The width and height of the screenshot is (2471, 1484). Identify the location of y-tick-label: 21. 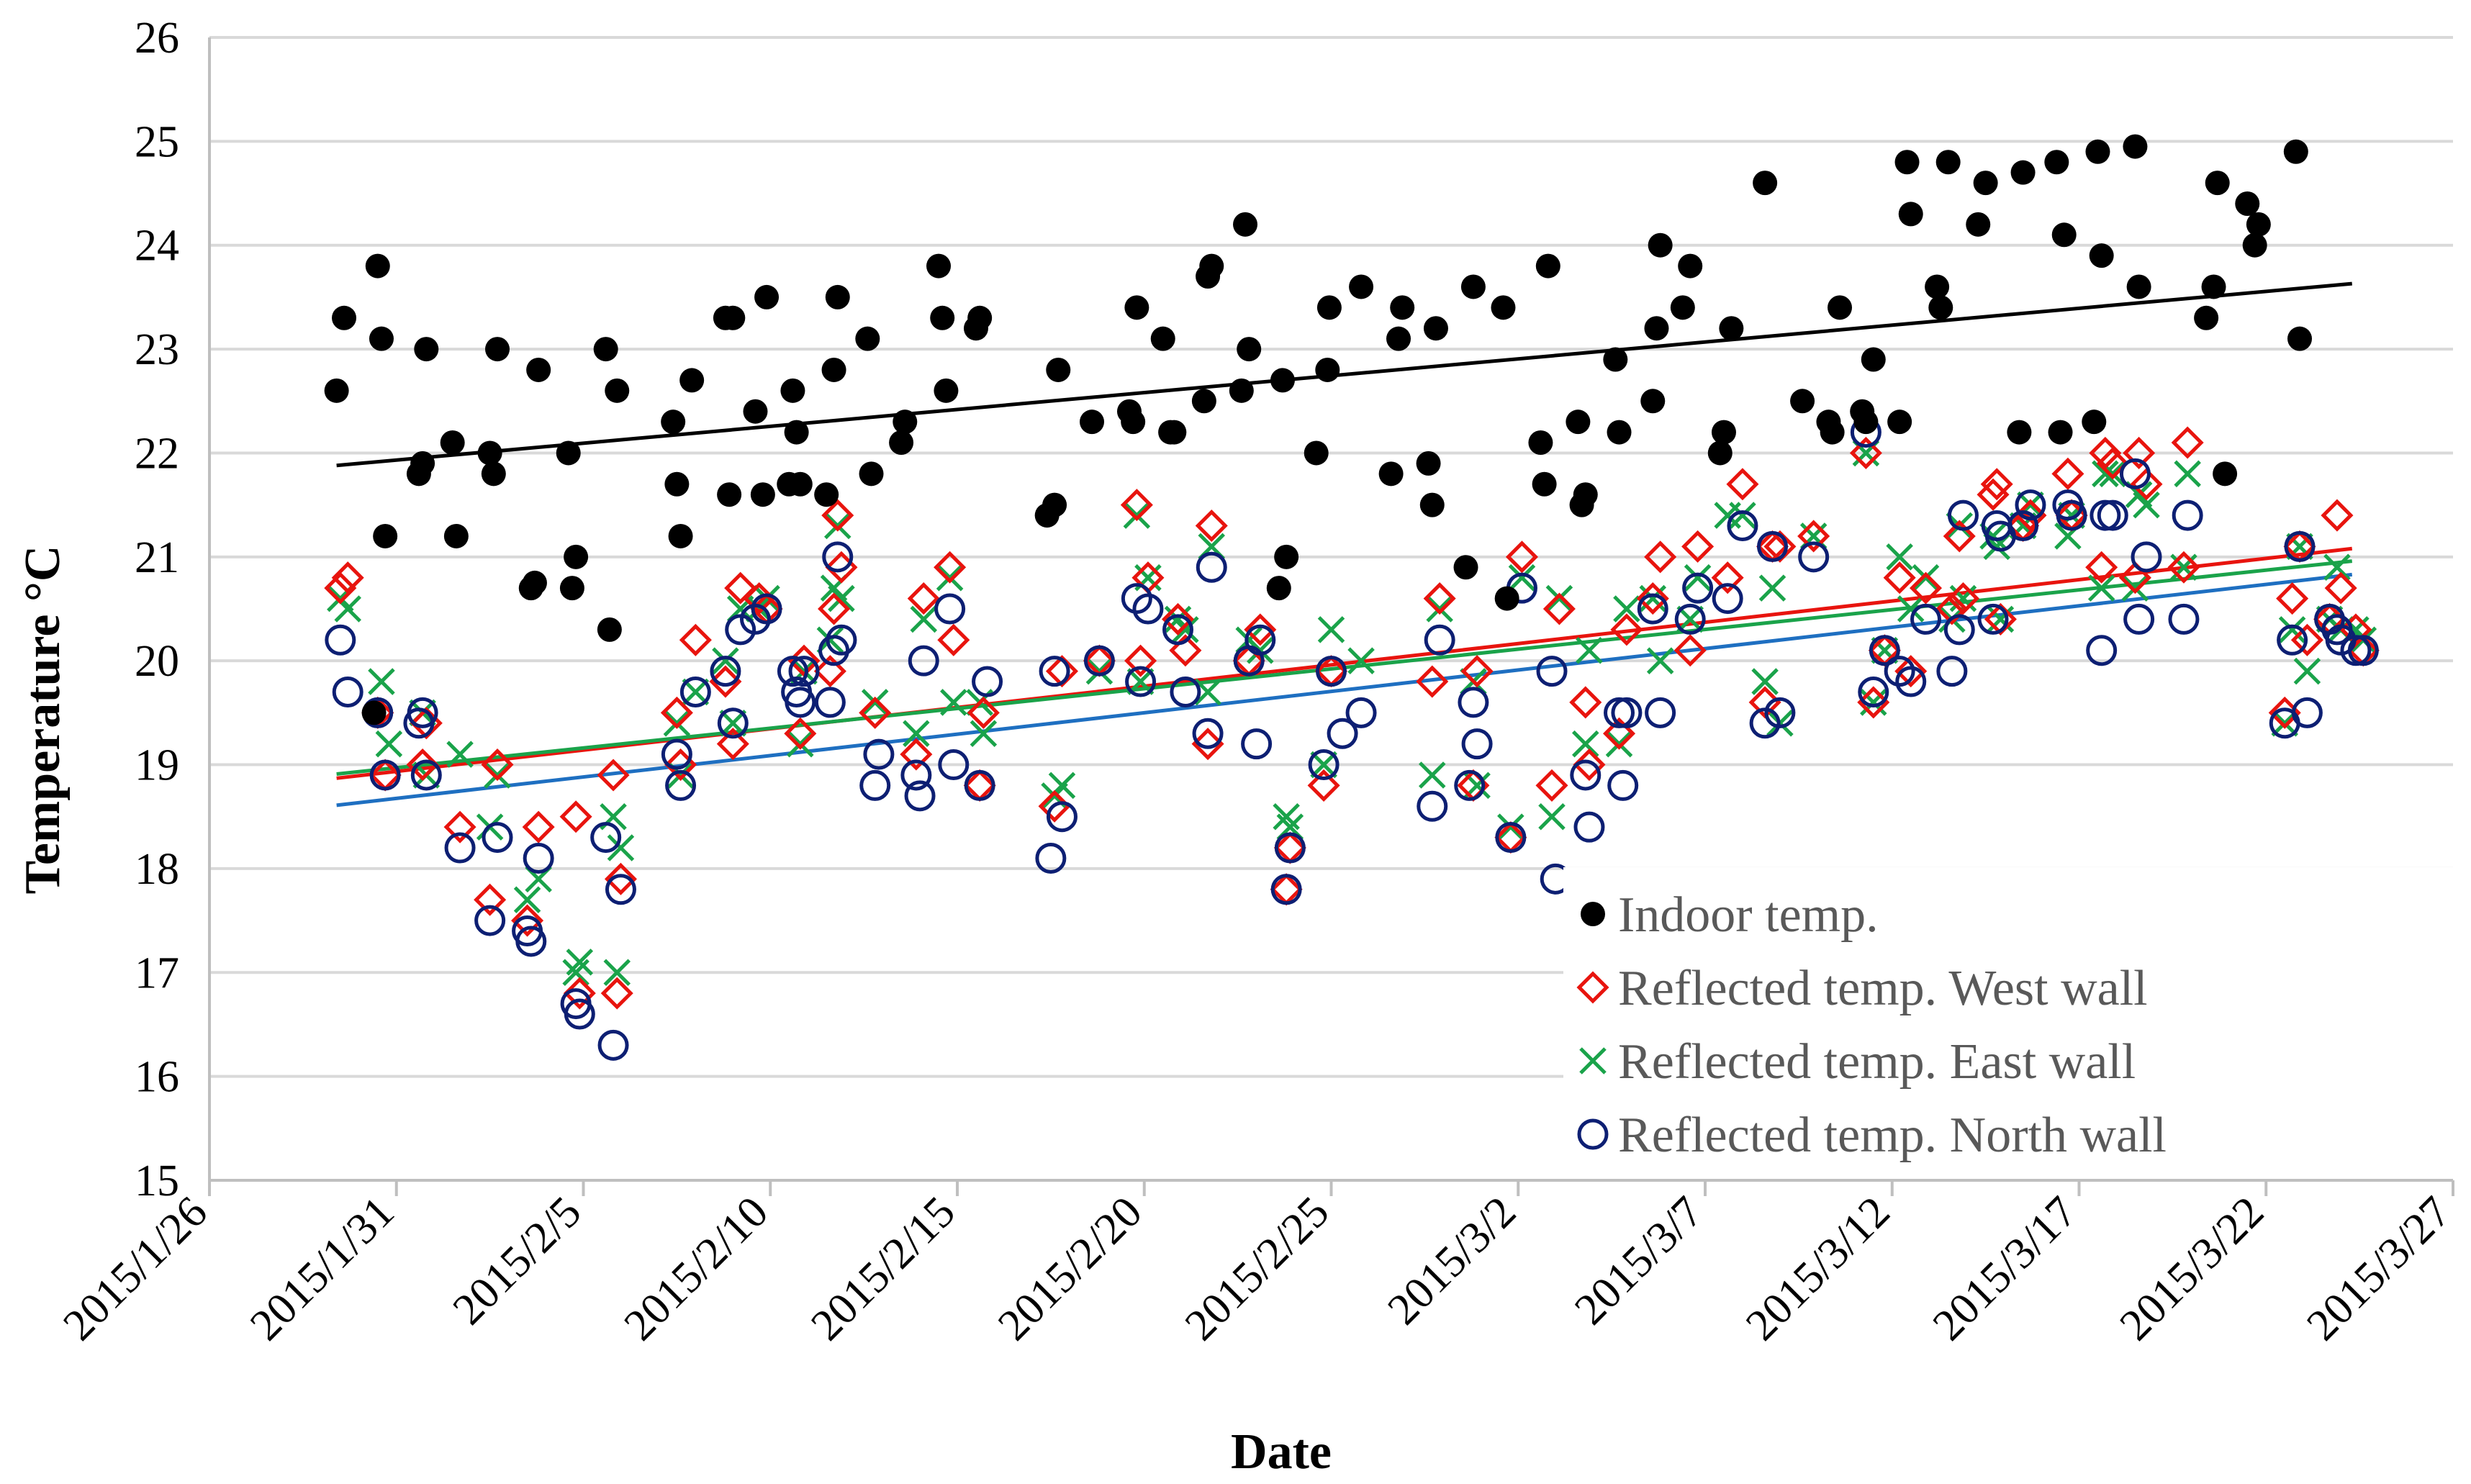
(157, 557).